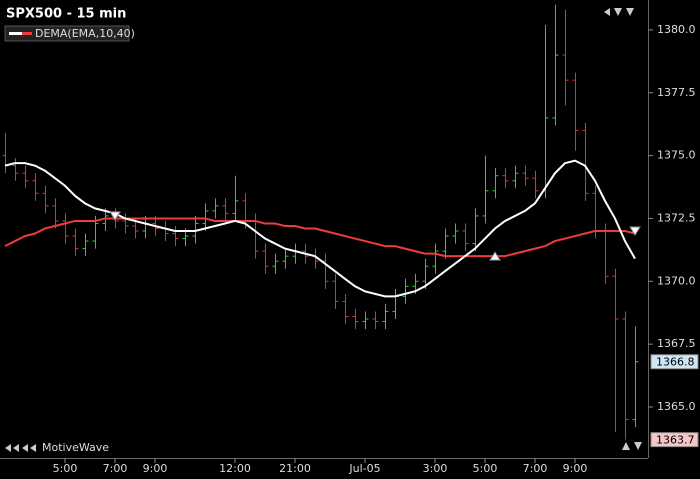 The height and width of the screenshot is (479, 700). Describe the element at coordinates (364, 468) in the screenshot. I see `x-tick-label: Jul-05` at that location.